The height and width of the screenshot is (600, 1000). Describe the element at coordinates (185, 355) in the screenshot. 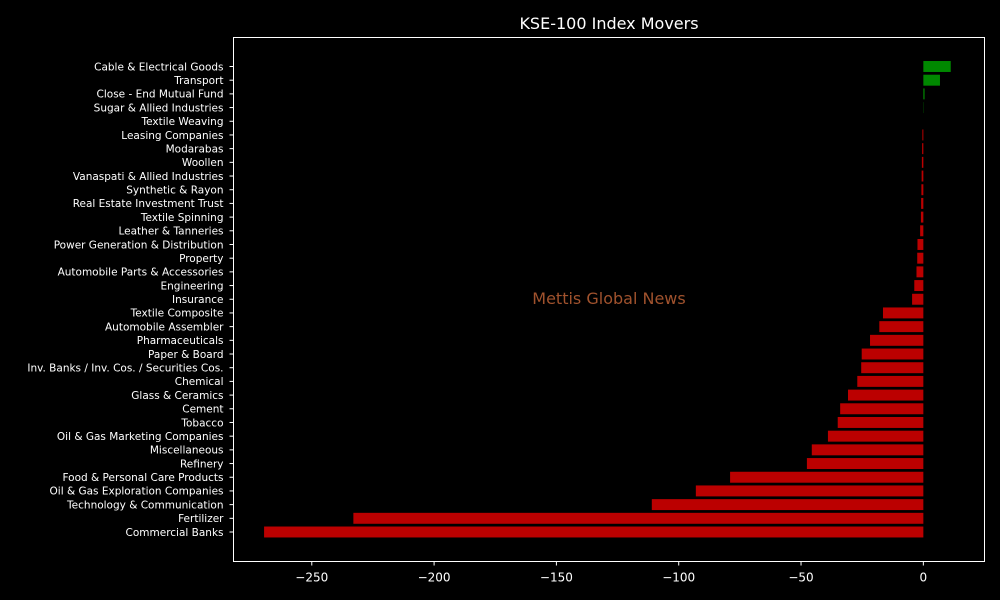

I see `category-label: Paper & Board` at that location.